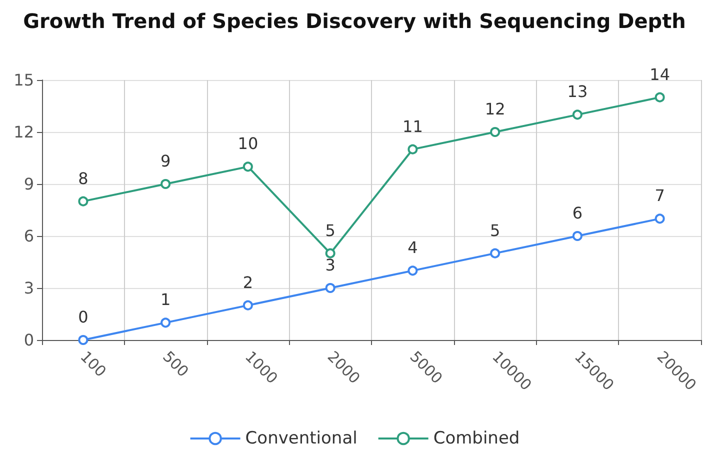 Image resolution: width=709 pixels, height=460 pixels. I want to click on data-label: 4, so click(413, 248).